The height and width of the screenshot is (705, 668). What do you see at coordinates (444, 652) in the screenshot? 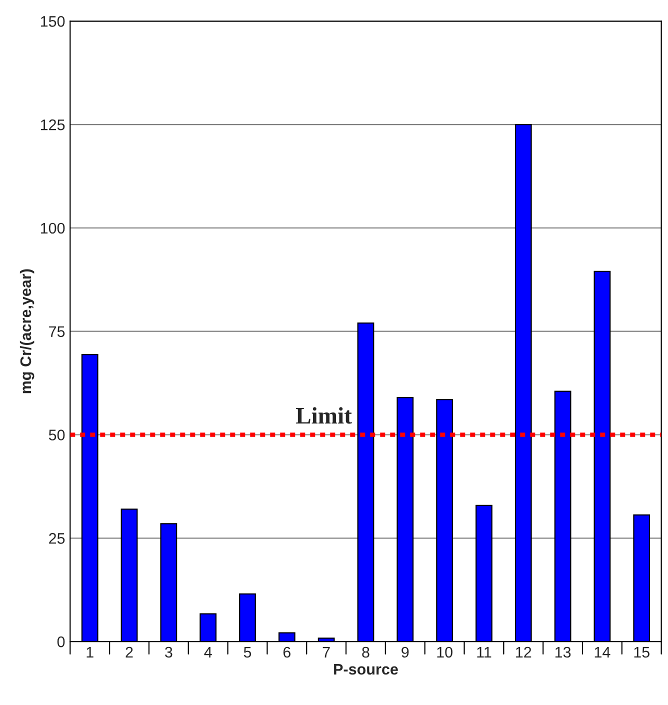
I see `x-tick-label: 10` at bounding box center [444, 652].